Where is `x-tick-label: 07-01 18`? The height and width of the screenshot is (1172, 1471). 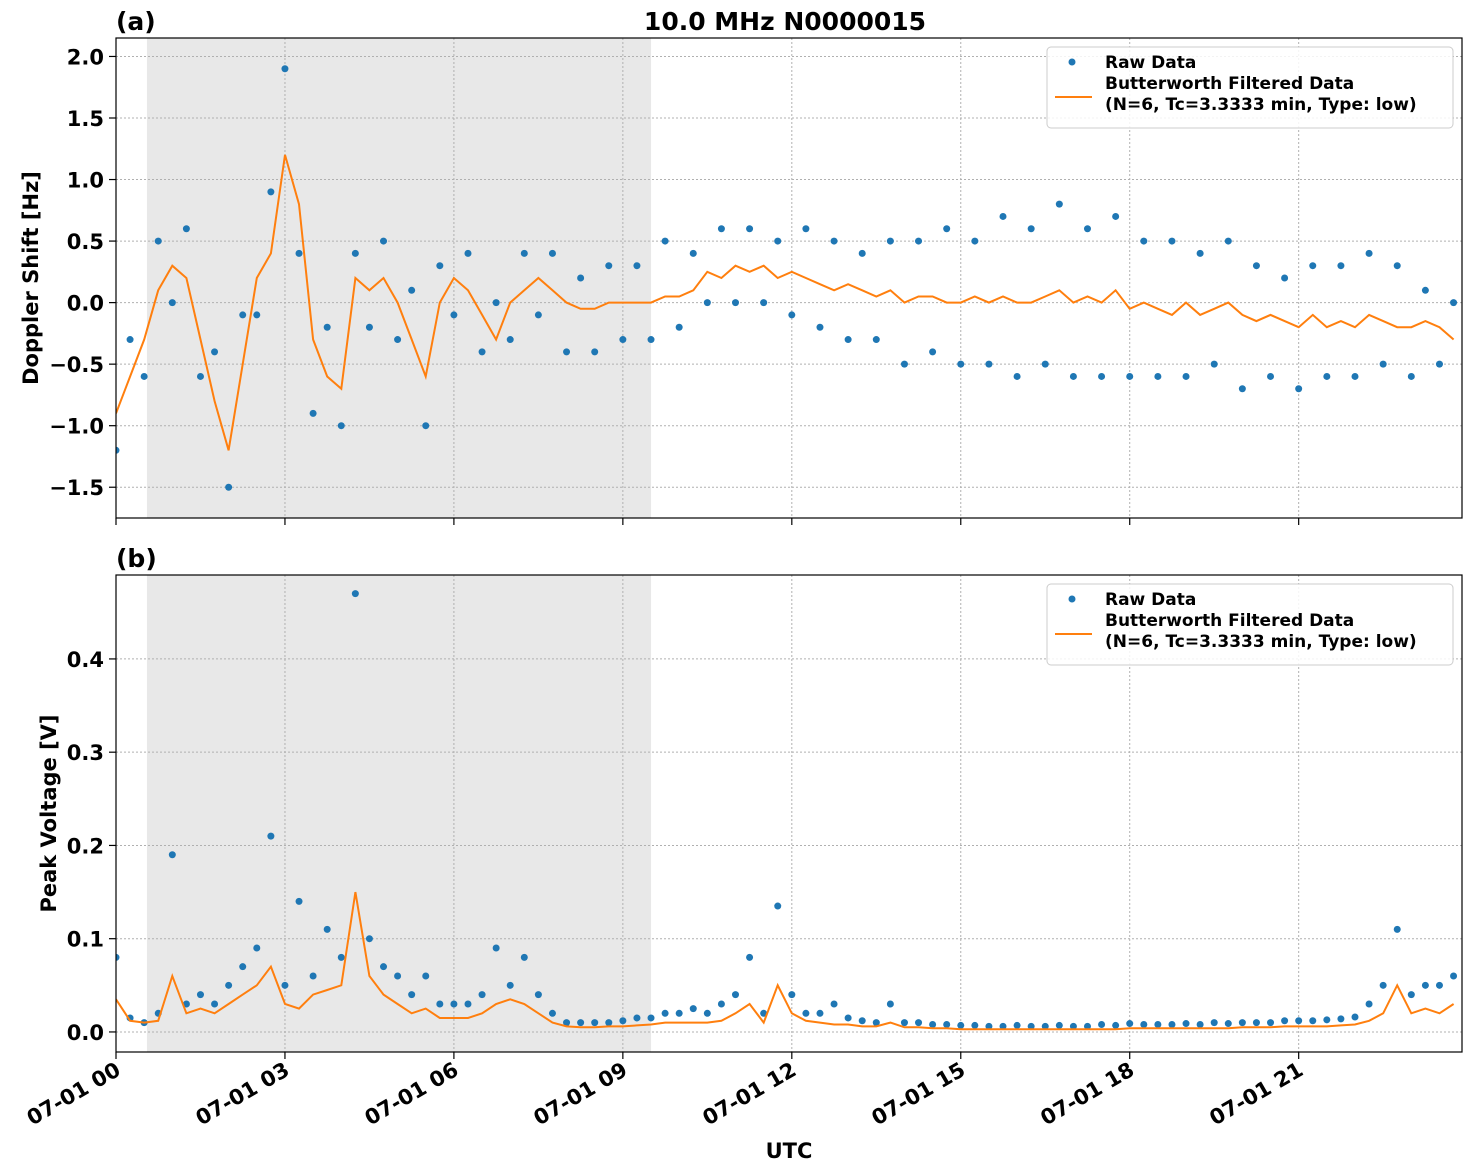
x-tick-label: 07-01 18 is located at coordinates (1087, 1094).